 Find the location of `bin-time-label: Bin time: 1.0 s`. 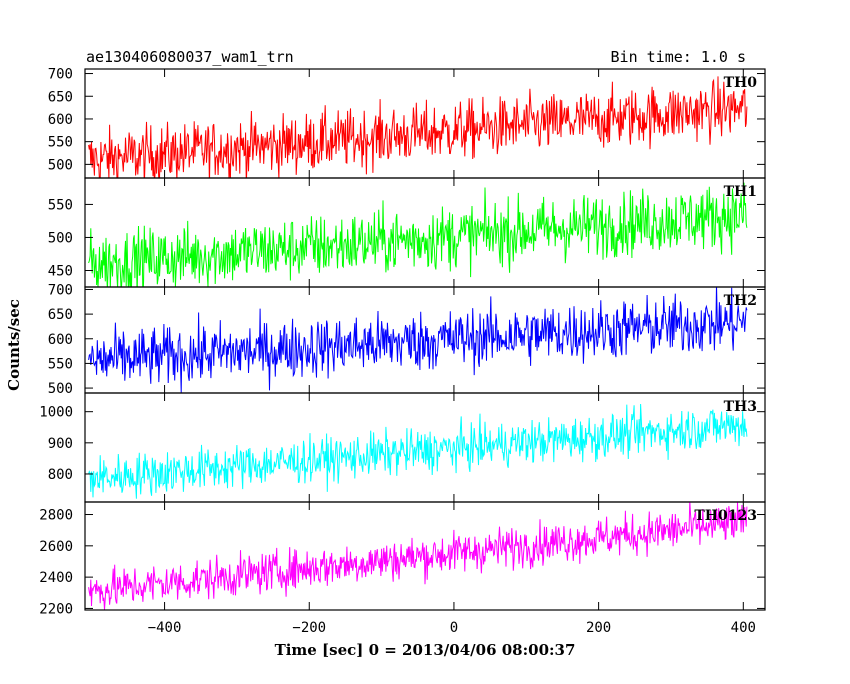

bin-time-label: Bin time: 1.0 s is located at coordinates (678, 57).